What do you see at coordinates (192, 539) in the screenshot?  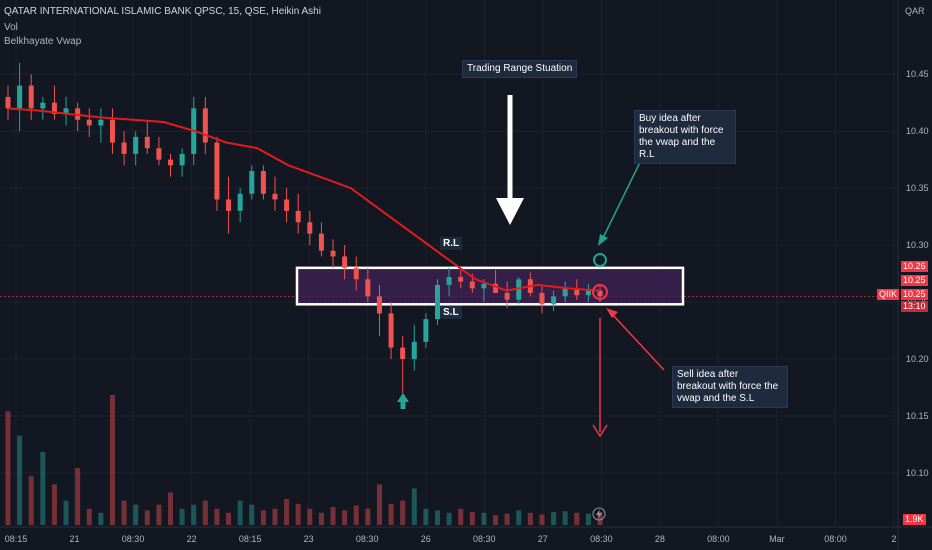 I see `x-tick-label: 22` at bounding box center [192, 539].